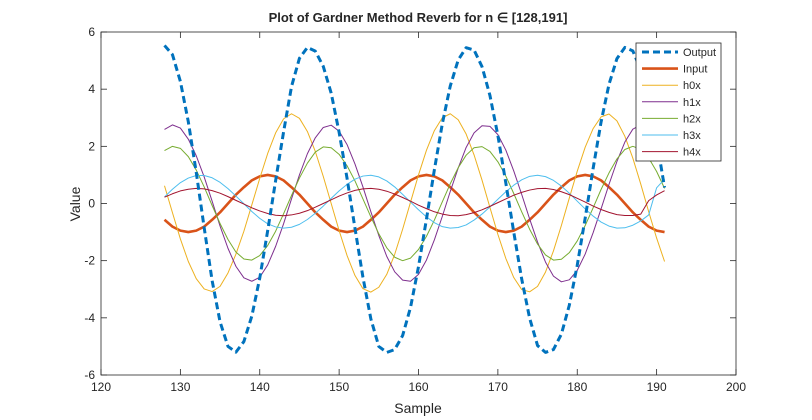  What do you see at coordinates (339, 387) in the screenshot?
I see `x-tick-label: 150` at bounding box center [339, 387].